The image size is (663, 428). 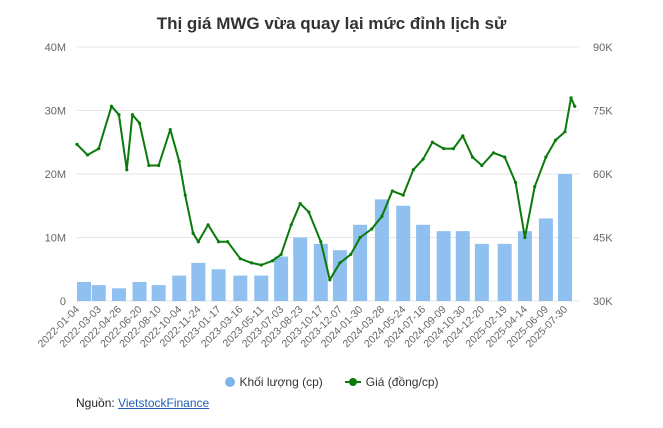 What do you see at coordinates (229, 382) in the screenshot?
I see `legend-volume-marker` at bounding box center [229, 382].